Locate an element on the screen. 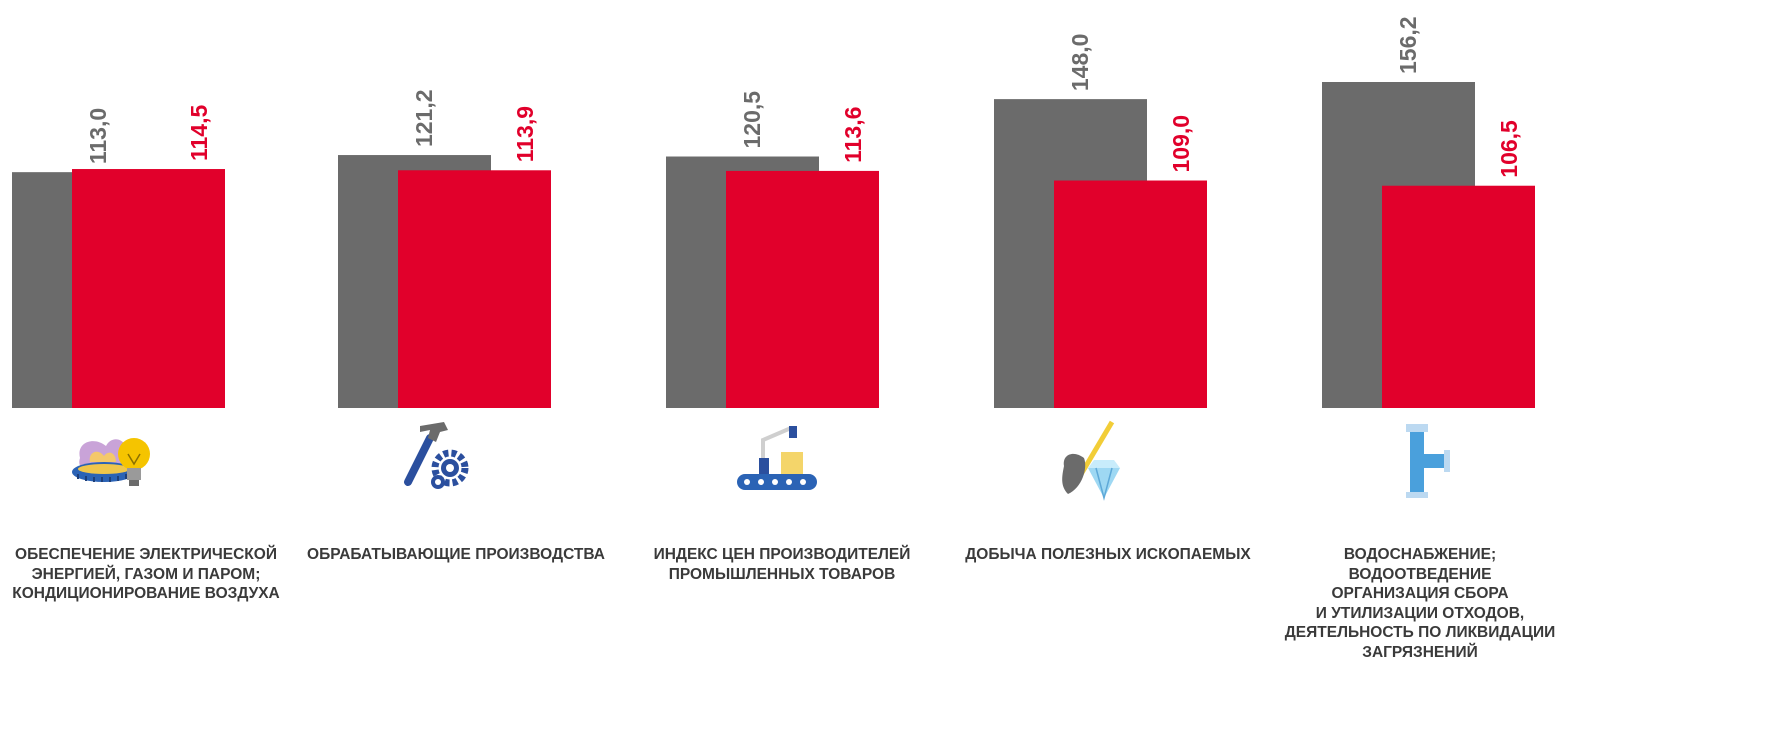 The height and width of the screenshot is (744, 1767). value-label-grey-2: 120,5 is located at coordinates (752, 120).